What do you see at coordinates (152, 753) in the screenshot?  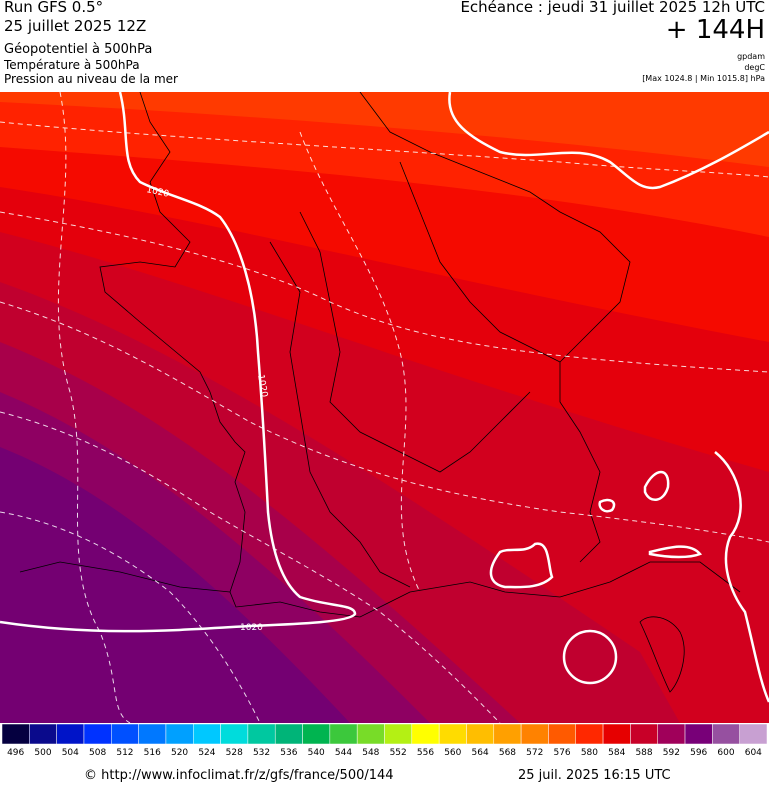 I see `legend-tick-label: 516` at bounding box center [152, 753].